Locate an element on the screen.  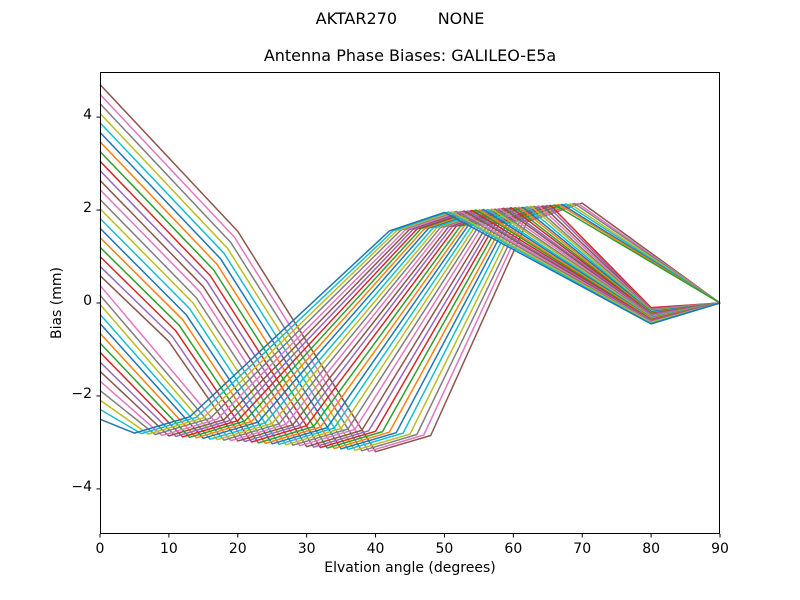
x-axis-label: Elvation angle (degrees) is located at coordinates (410, 568).